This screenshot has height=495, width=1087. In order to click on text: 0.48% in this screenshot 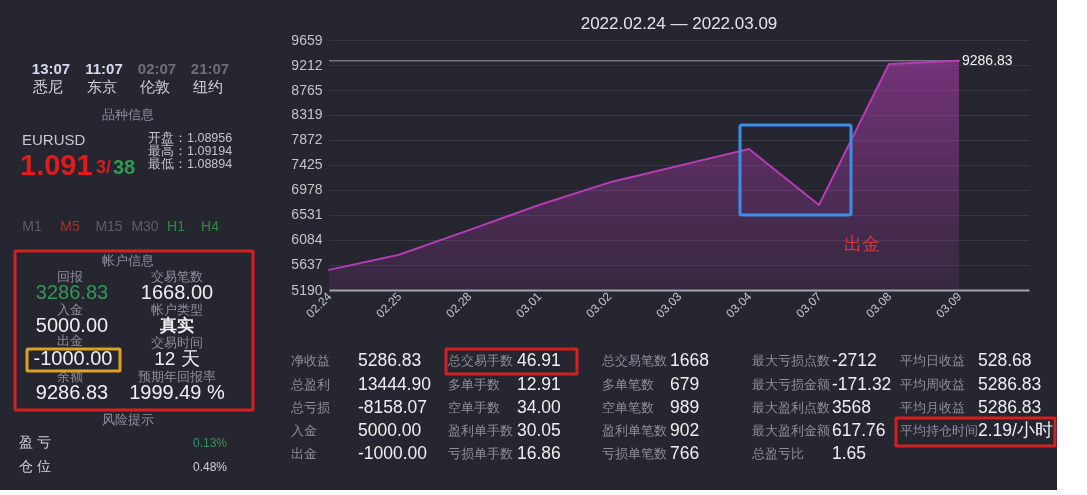, I will do `click(210, 467)`.